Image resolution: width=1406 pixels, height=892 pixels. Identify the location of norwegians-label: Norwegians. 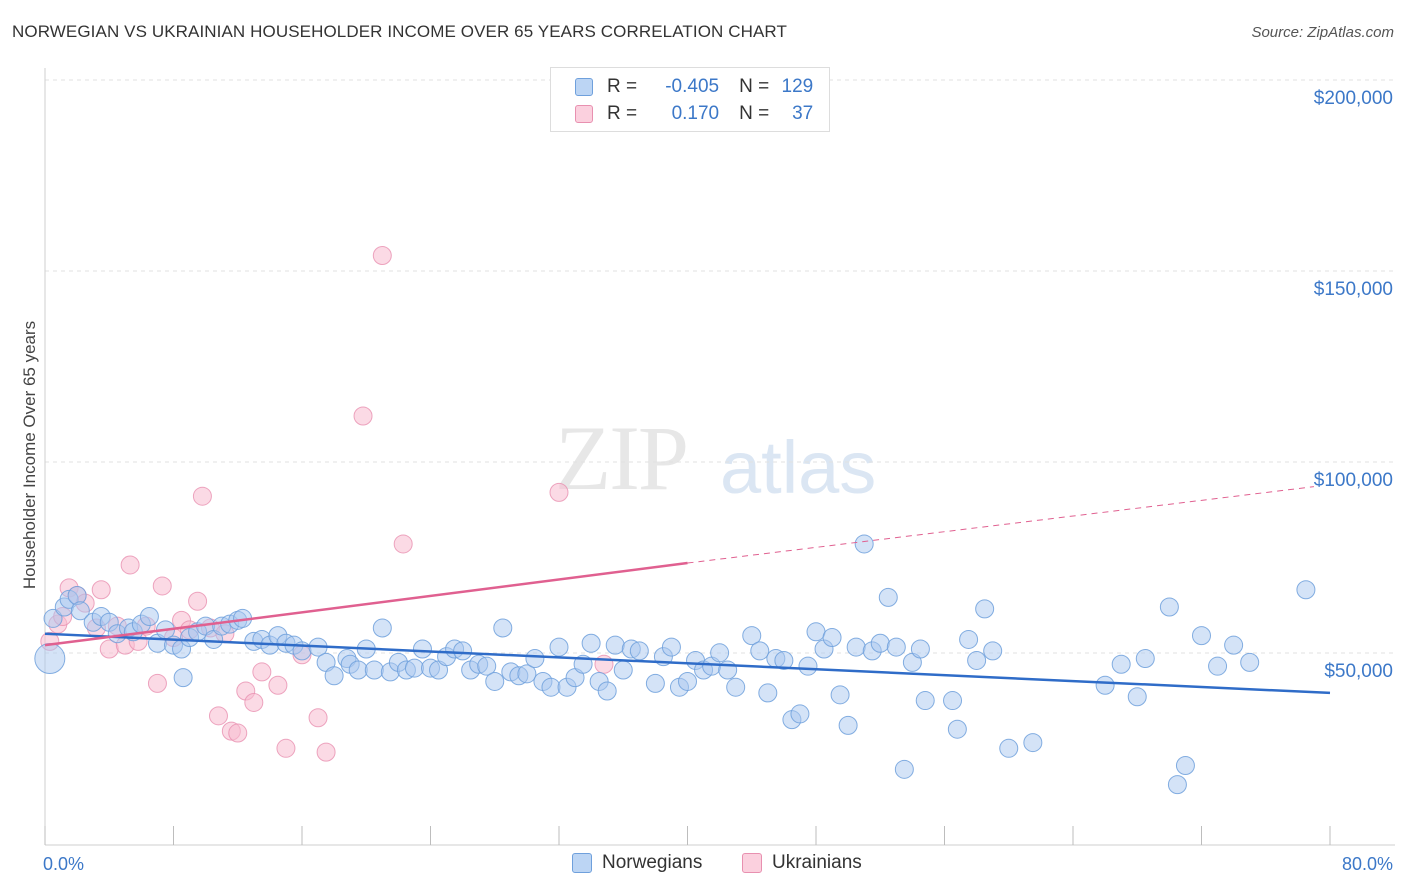
(652, 862).